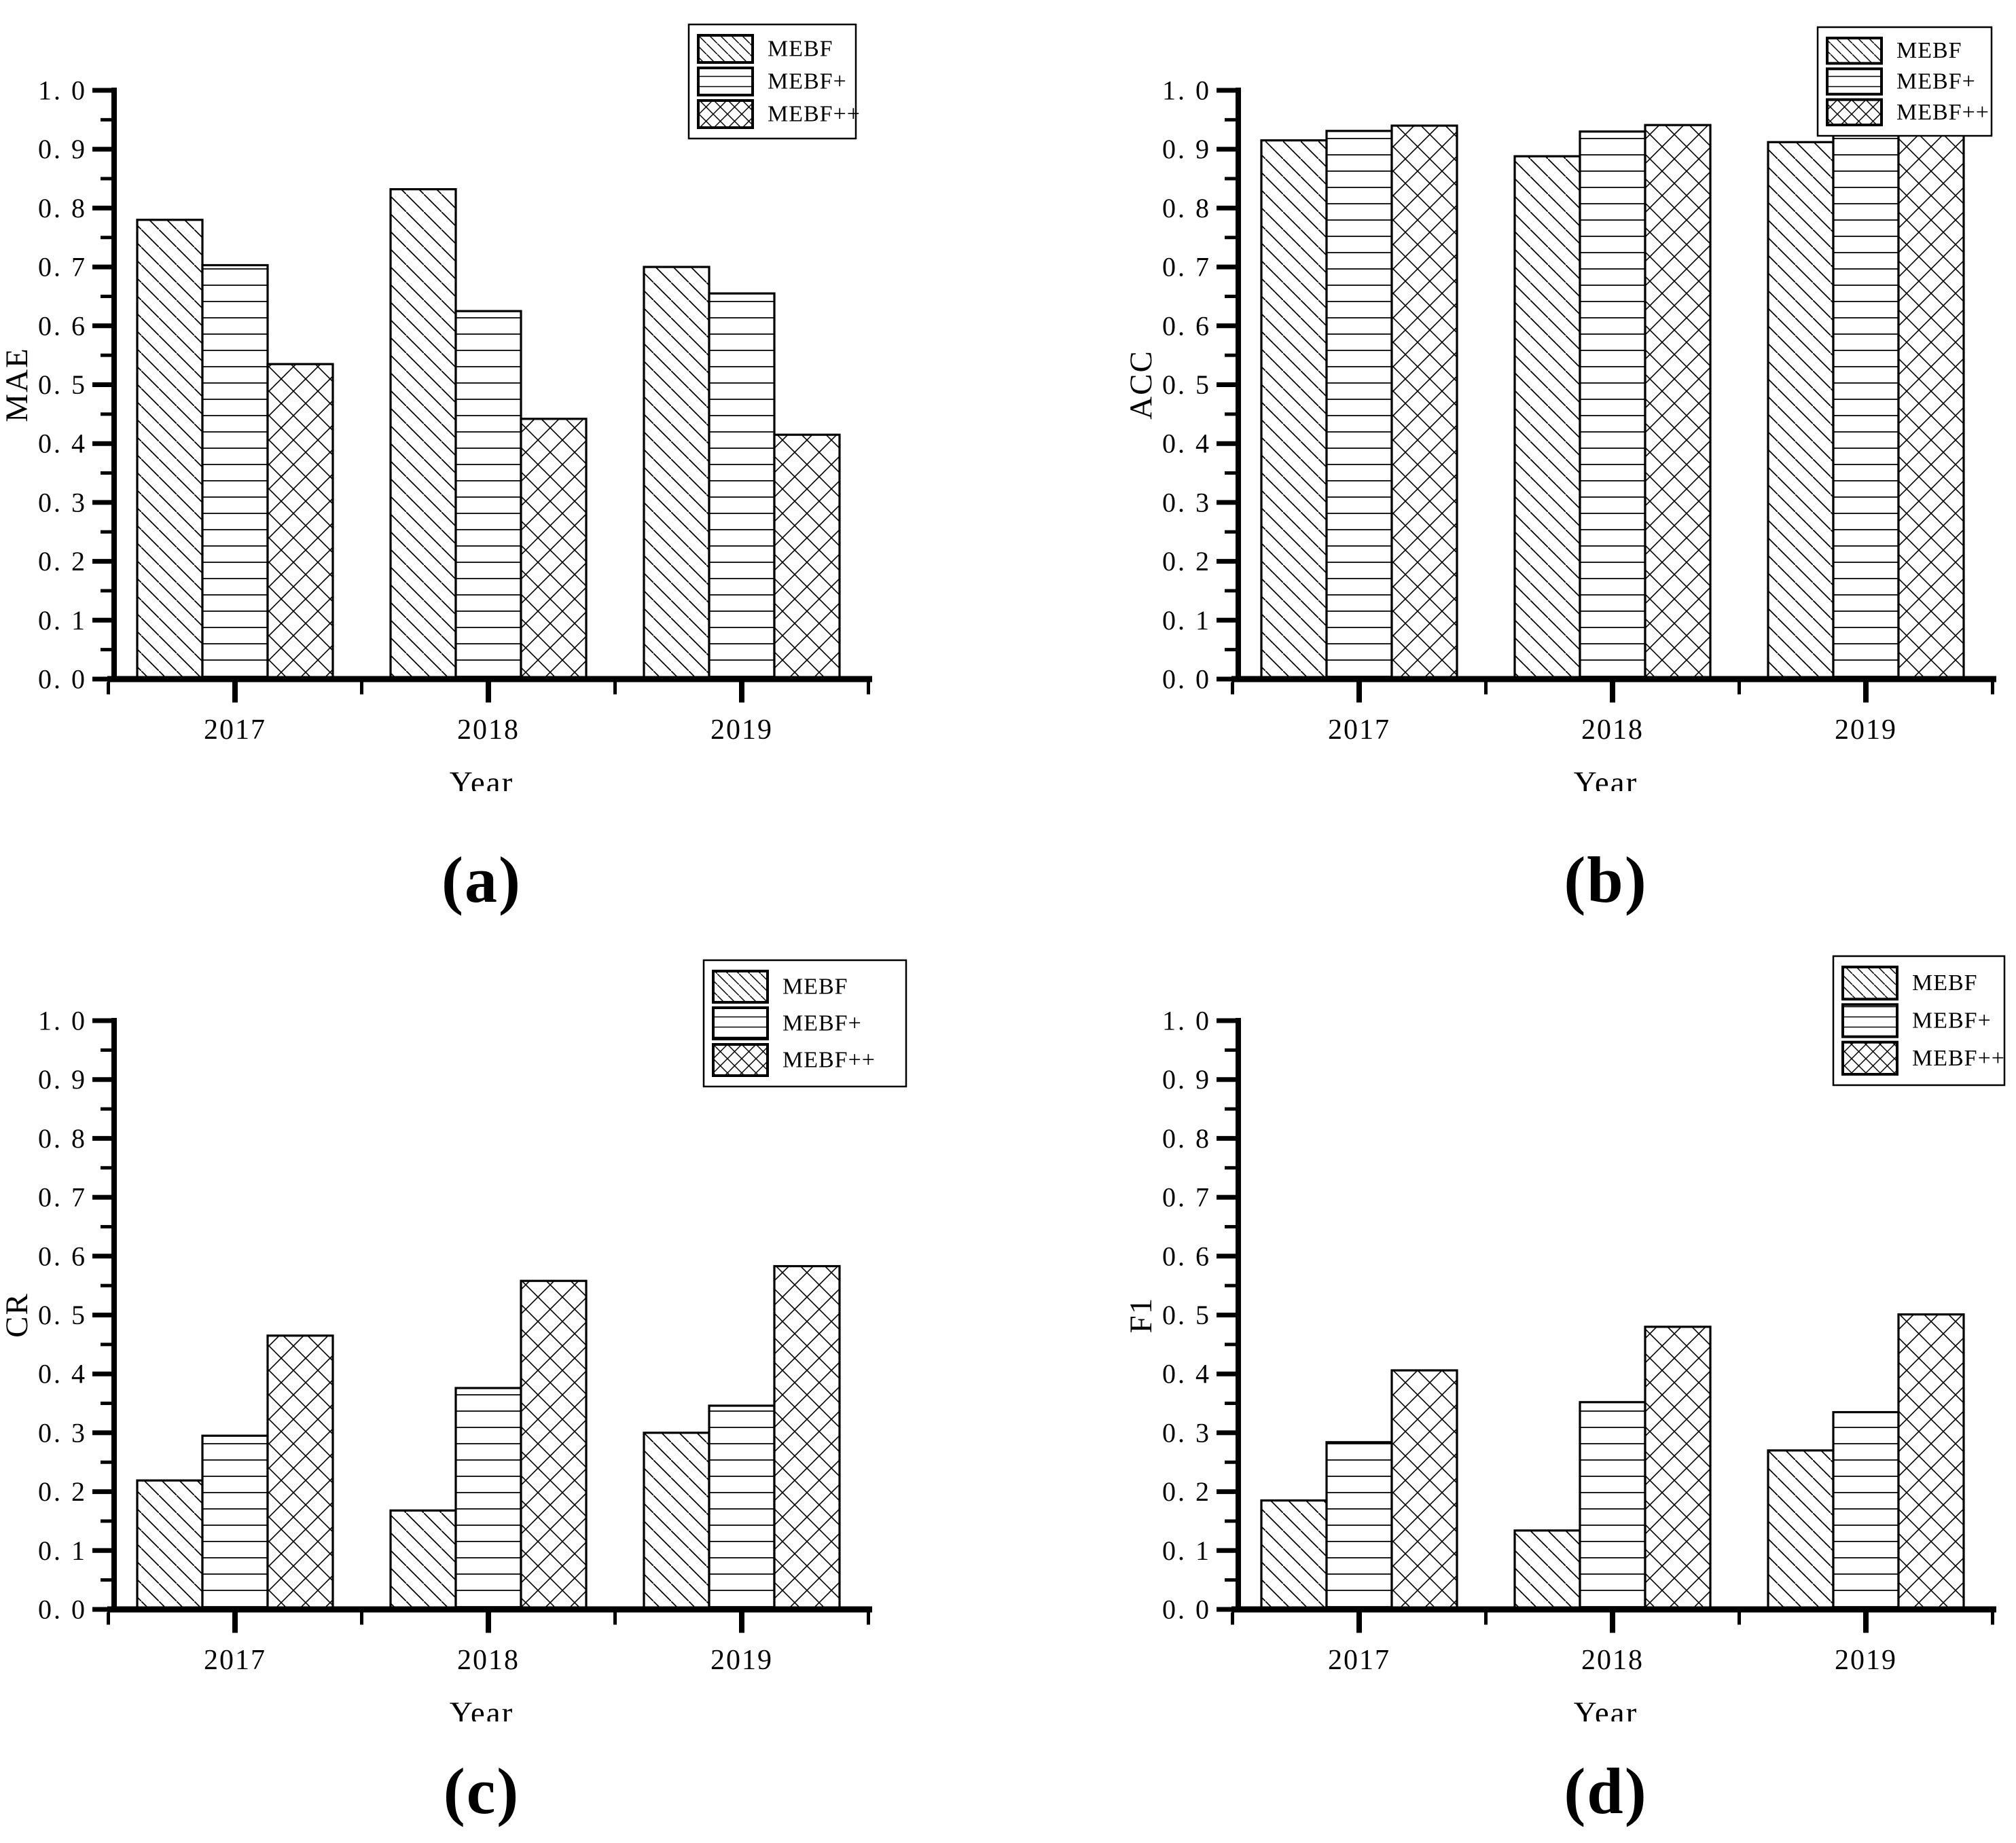 The image size is (2016, 1843). I want to click on bars-d, so click(1612, 1462).